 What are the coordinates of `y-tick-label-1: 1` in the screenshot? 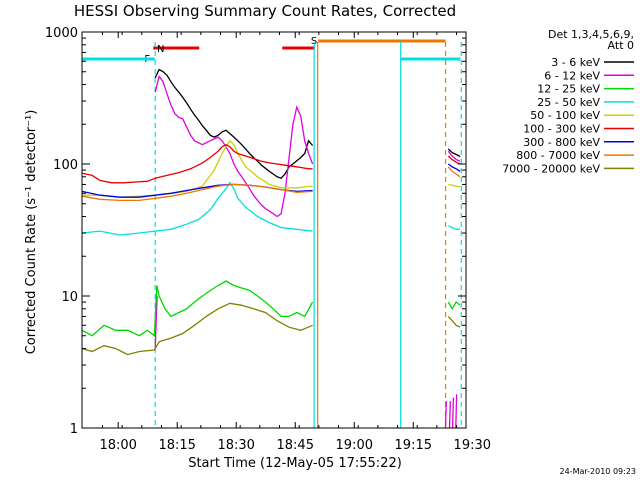 It's located at (74, 429).